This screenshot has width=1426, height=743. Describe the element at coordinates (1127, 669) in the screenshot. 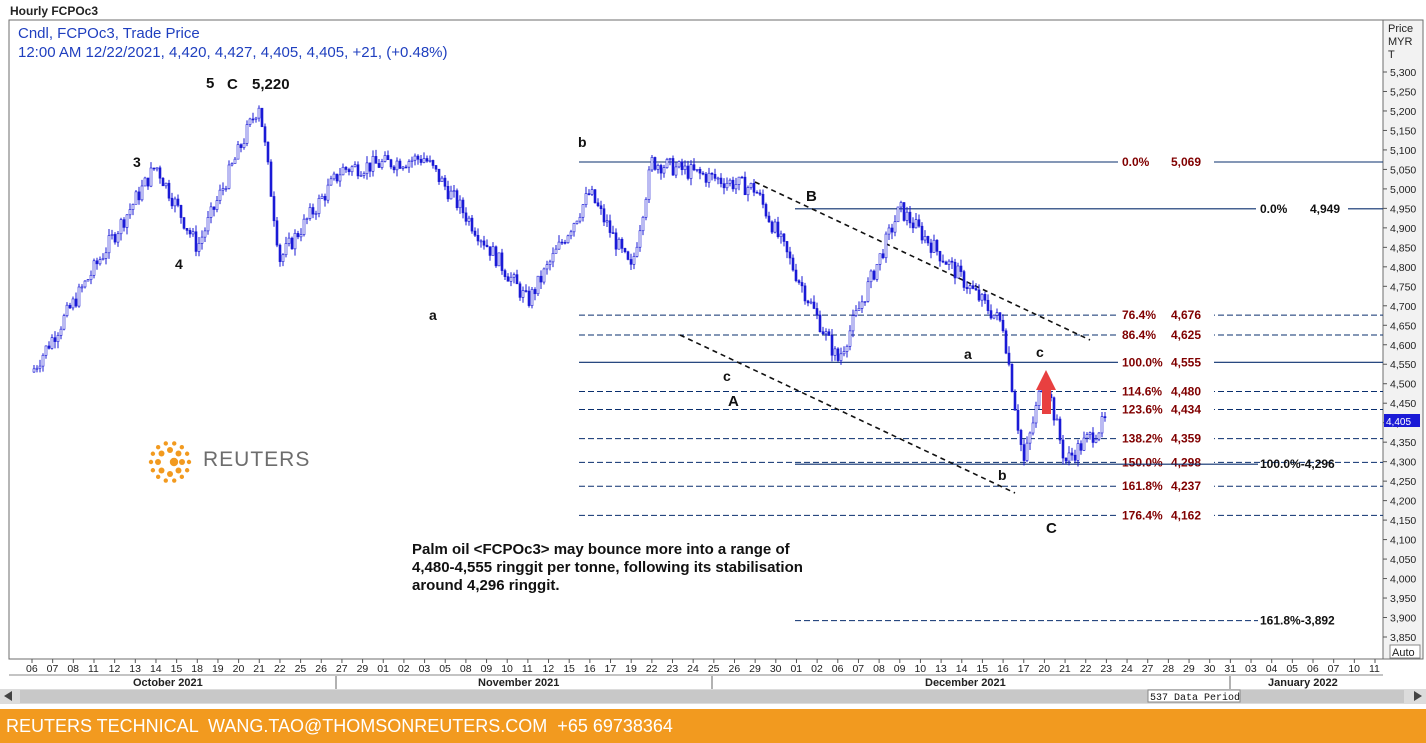

I see `date-tick-label: 24` at that location.